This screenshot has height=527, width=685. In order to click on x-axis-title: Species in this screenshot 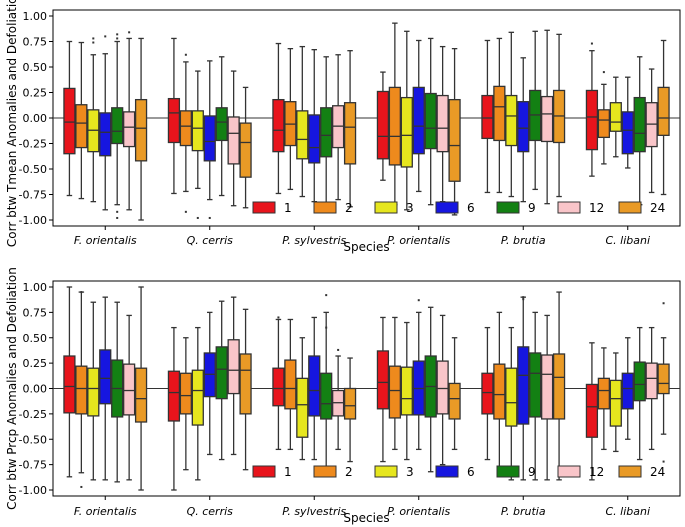, I will do `click(366, 247)`.